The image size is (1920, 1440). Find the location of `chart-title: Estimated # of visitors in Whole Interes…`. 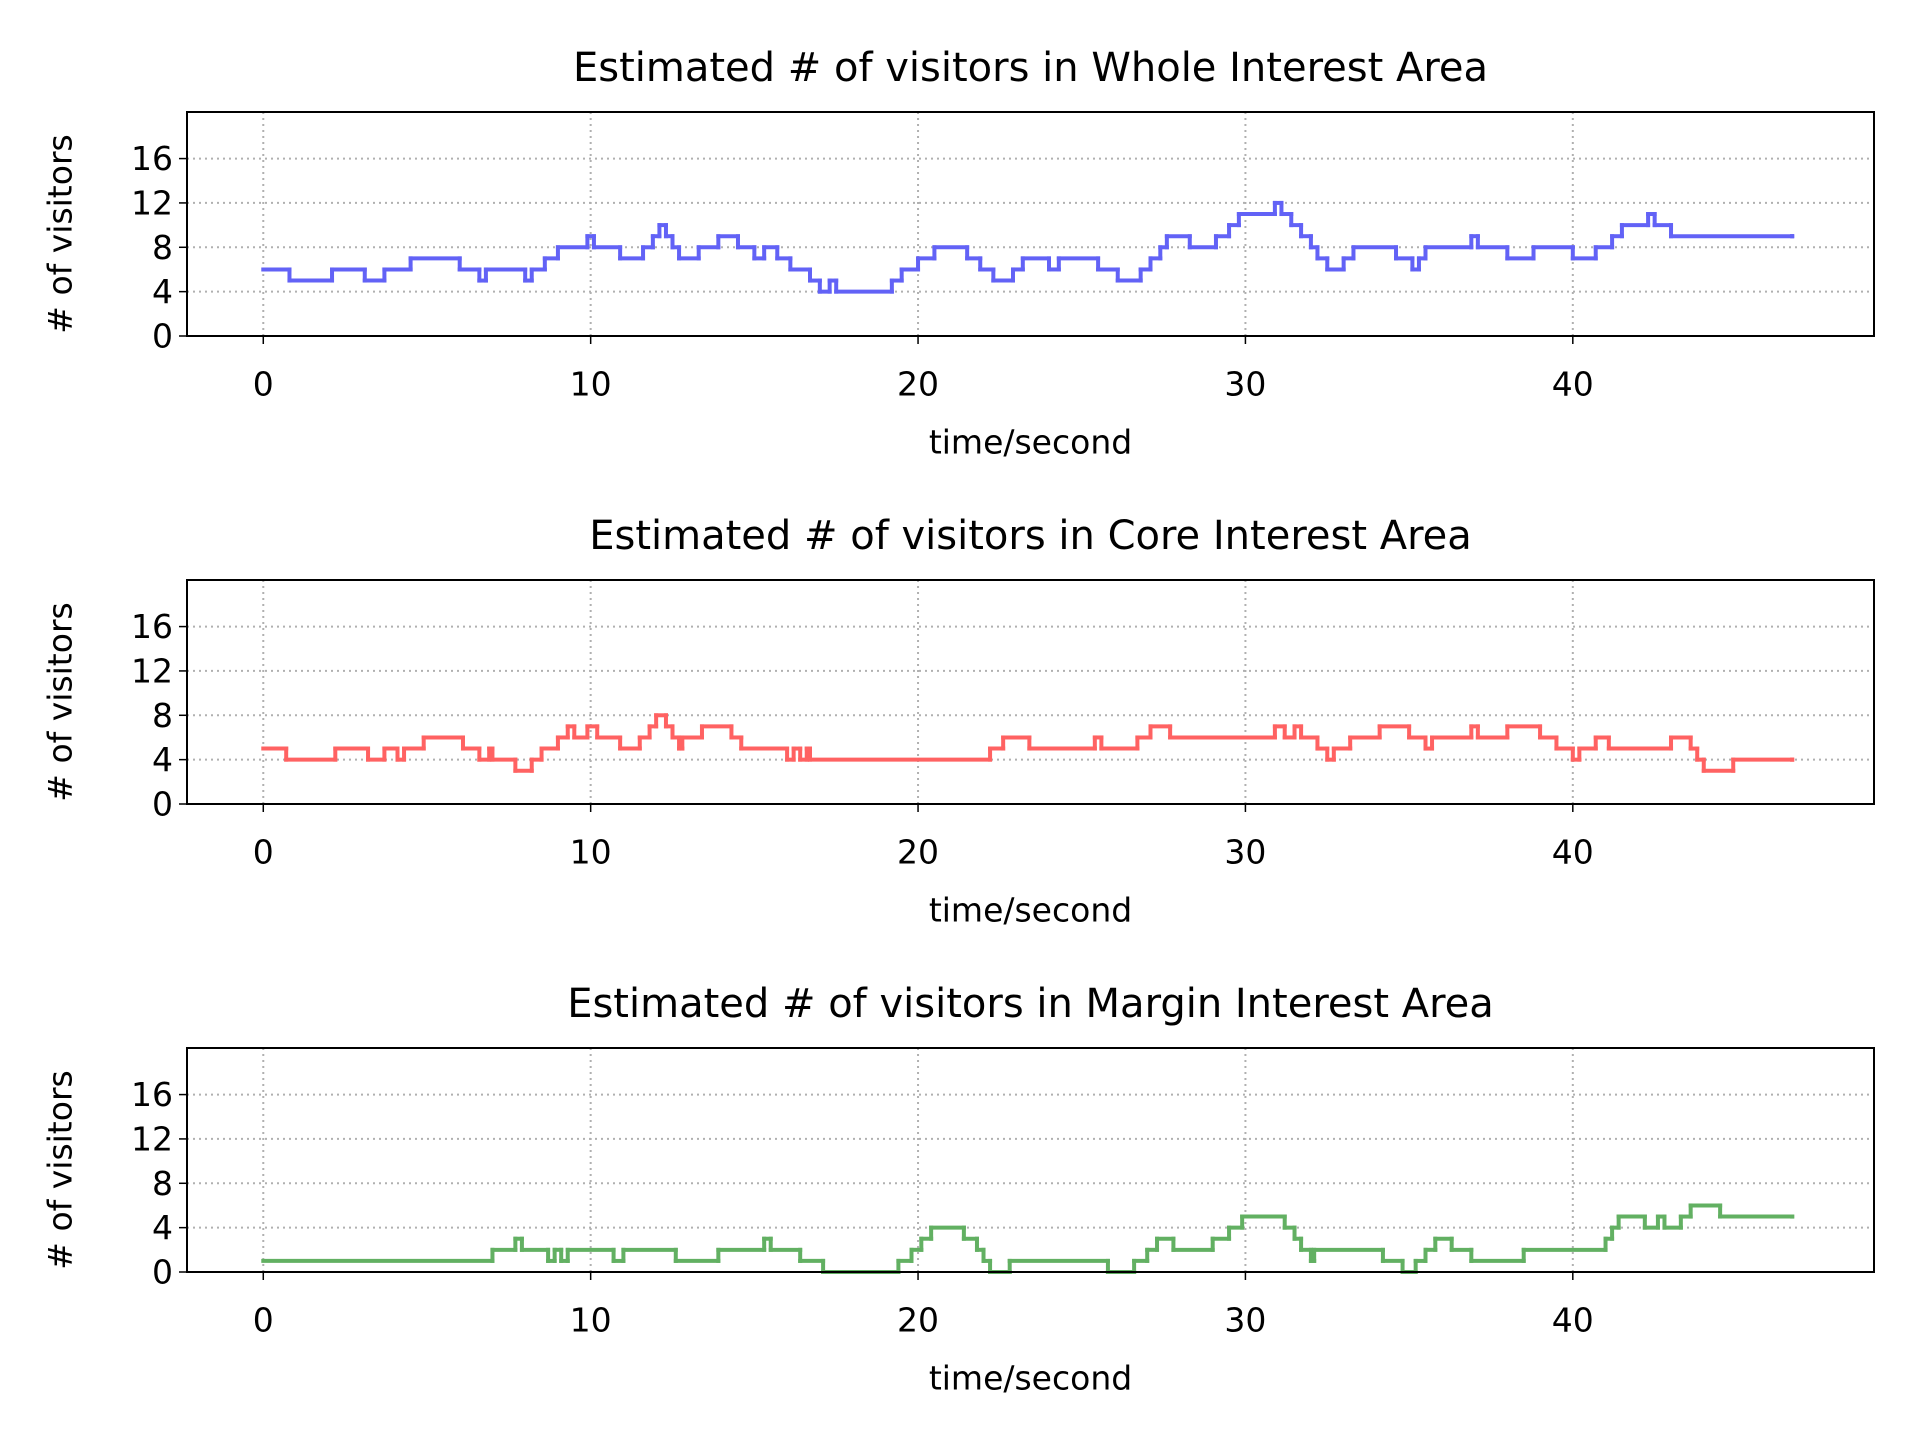

chart-title: Estimated # of visitors in Whole Interes… is located at coordinates (1030, 68).